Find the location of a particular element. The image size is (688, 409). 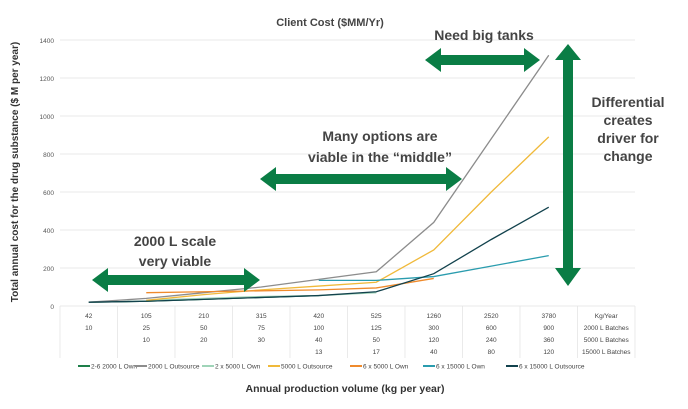

table-cell: 20 is located at coordinates (204, 340).